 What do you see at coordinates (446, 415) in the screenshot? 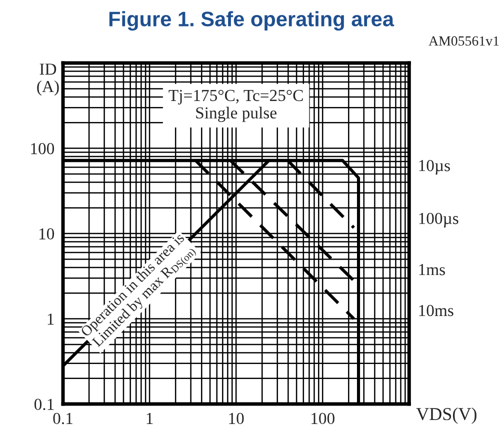
I see `x-axis-title: VDS(V)` at bounding box center [446, 415].